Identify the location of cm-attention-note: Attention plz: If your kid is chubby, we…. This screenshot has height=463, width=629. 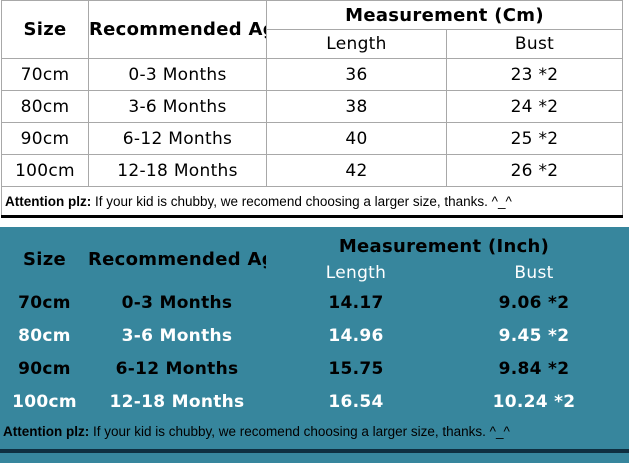
(312, 202).